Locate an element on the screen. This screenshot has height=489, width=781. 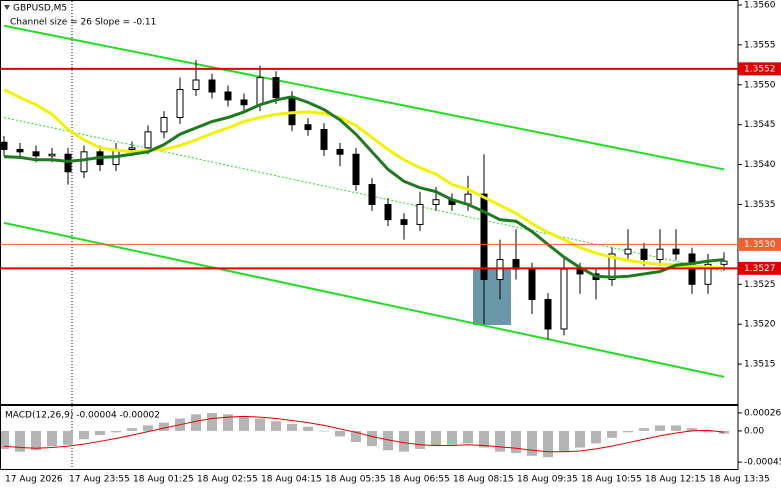
y-tick-label: 1.3520 is located at coordinates (760, 325).